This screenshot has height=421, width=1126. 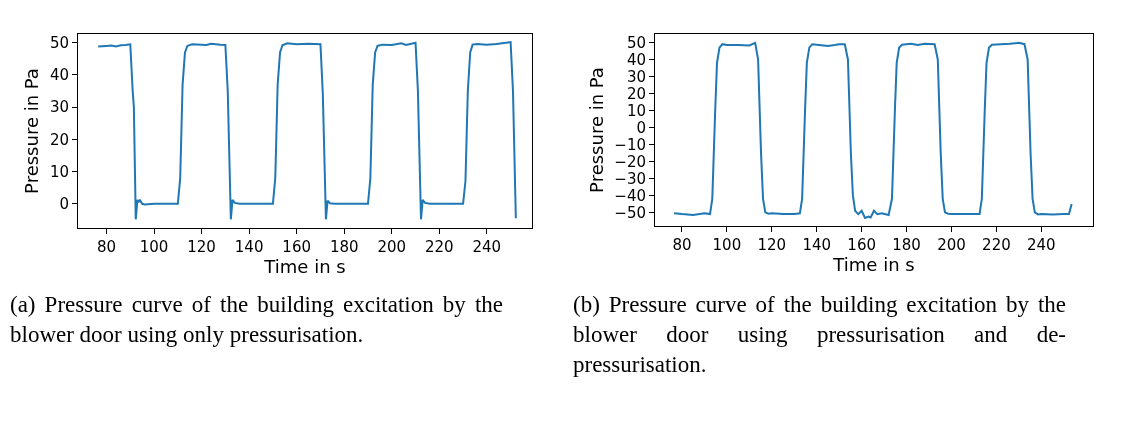 I want to click on y-tick-label: −20, so click(x=630, y=161).